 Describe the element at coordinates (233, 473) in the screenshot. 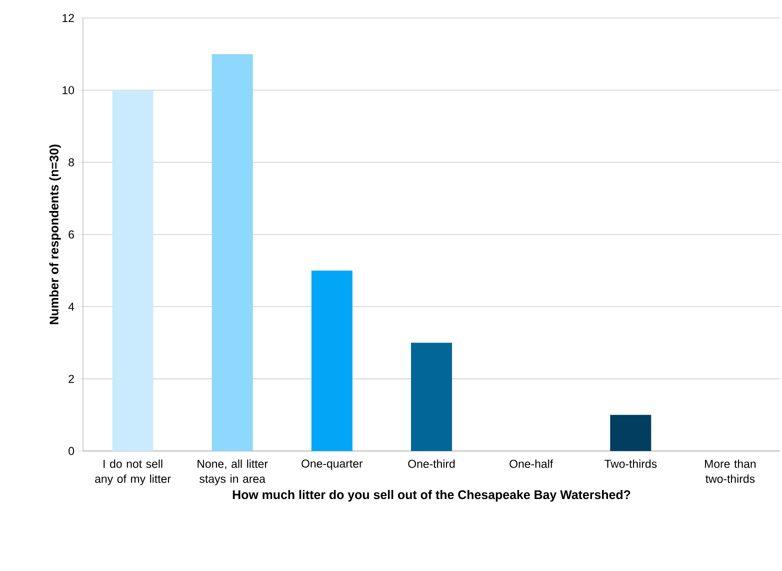

I see `x-tick-label: None, all litter stays in area` at that location.